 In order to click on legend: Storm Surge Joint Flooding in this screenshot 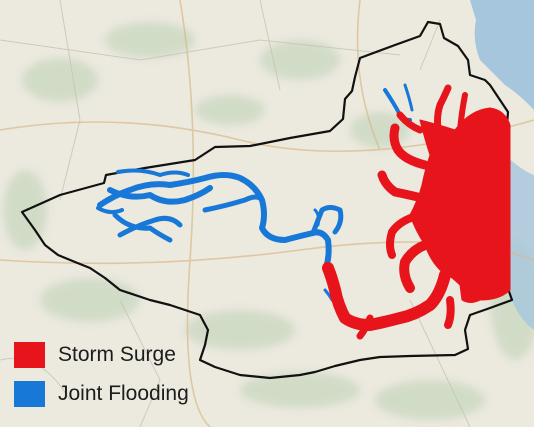, I will do `click(119, 379)`.